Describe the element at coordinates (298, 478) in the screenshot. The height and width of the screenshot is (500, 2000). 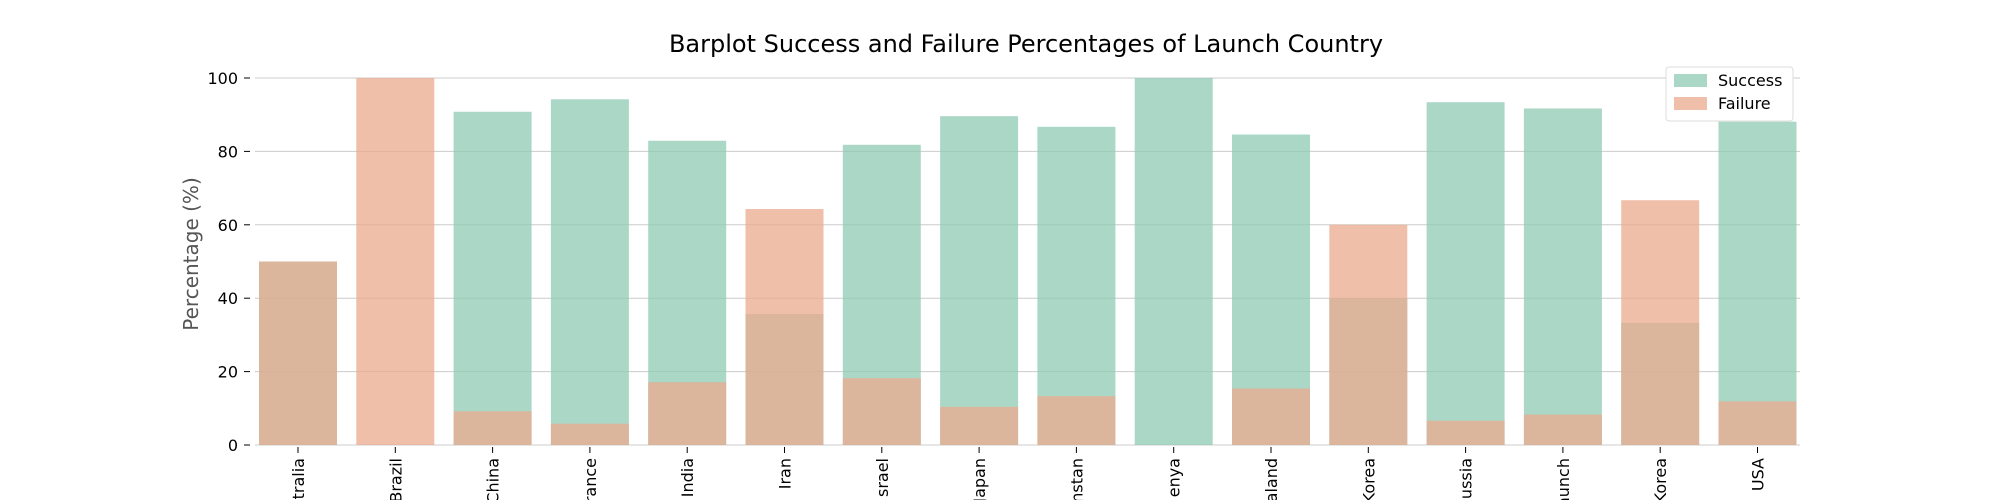
I see `x-tick-label: tralia` at that location.